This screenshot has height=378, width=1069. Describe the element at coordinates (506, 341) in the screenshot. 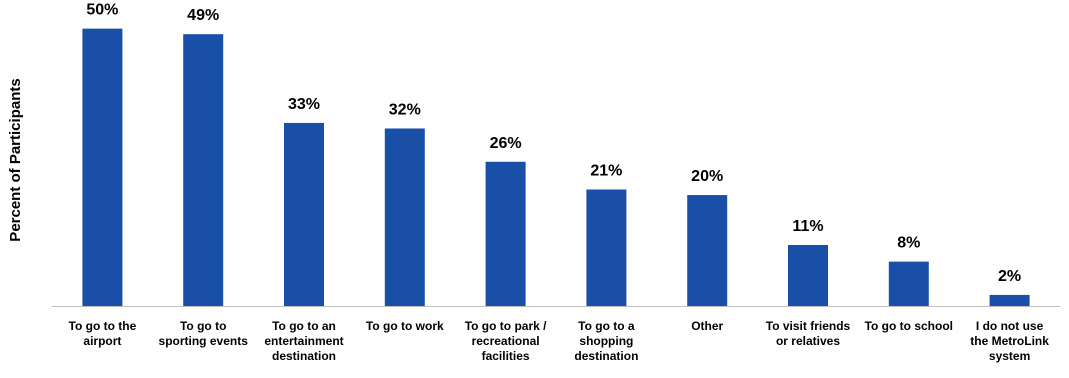

I see `category-label-4: To go to park / recreational facilities` at that location.